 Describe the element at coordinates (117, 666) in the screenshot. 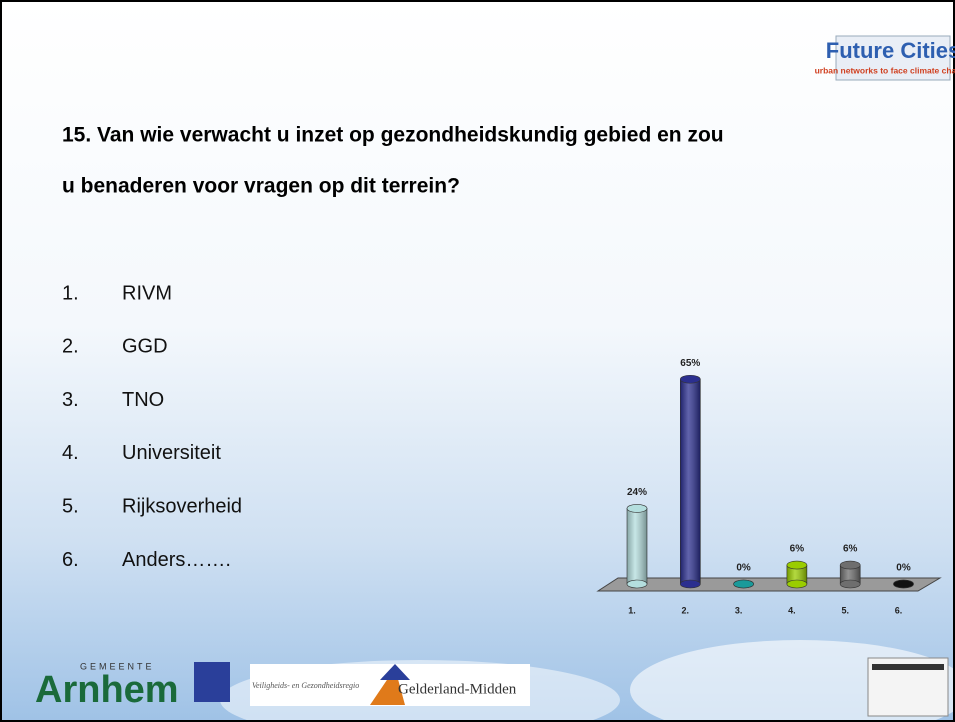

I see `footer-logo-text: GEMEENTE` at that location.